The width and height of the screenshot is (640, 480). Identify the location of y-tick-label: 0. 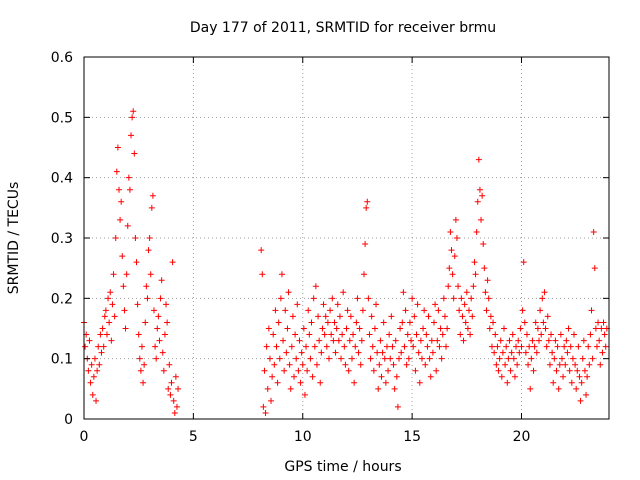
(68, 420).